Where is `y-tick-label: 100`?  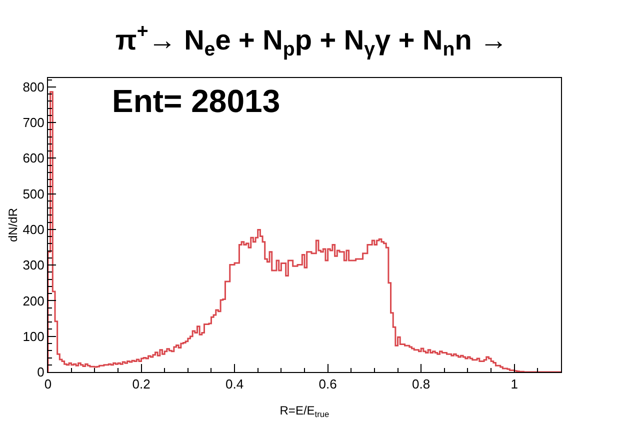
y-tick-label: 100 is located at coordinates (33, 336).